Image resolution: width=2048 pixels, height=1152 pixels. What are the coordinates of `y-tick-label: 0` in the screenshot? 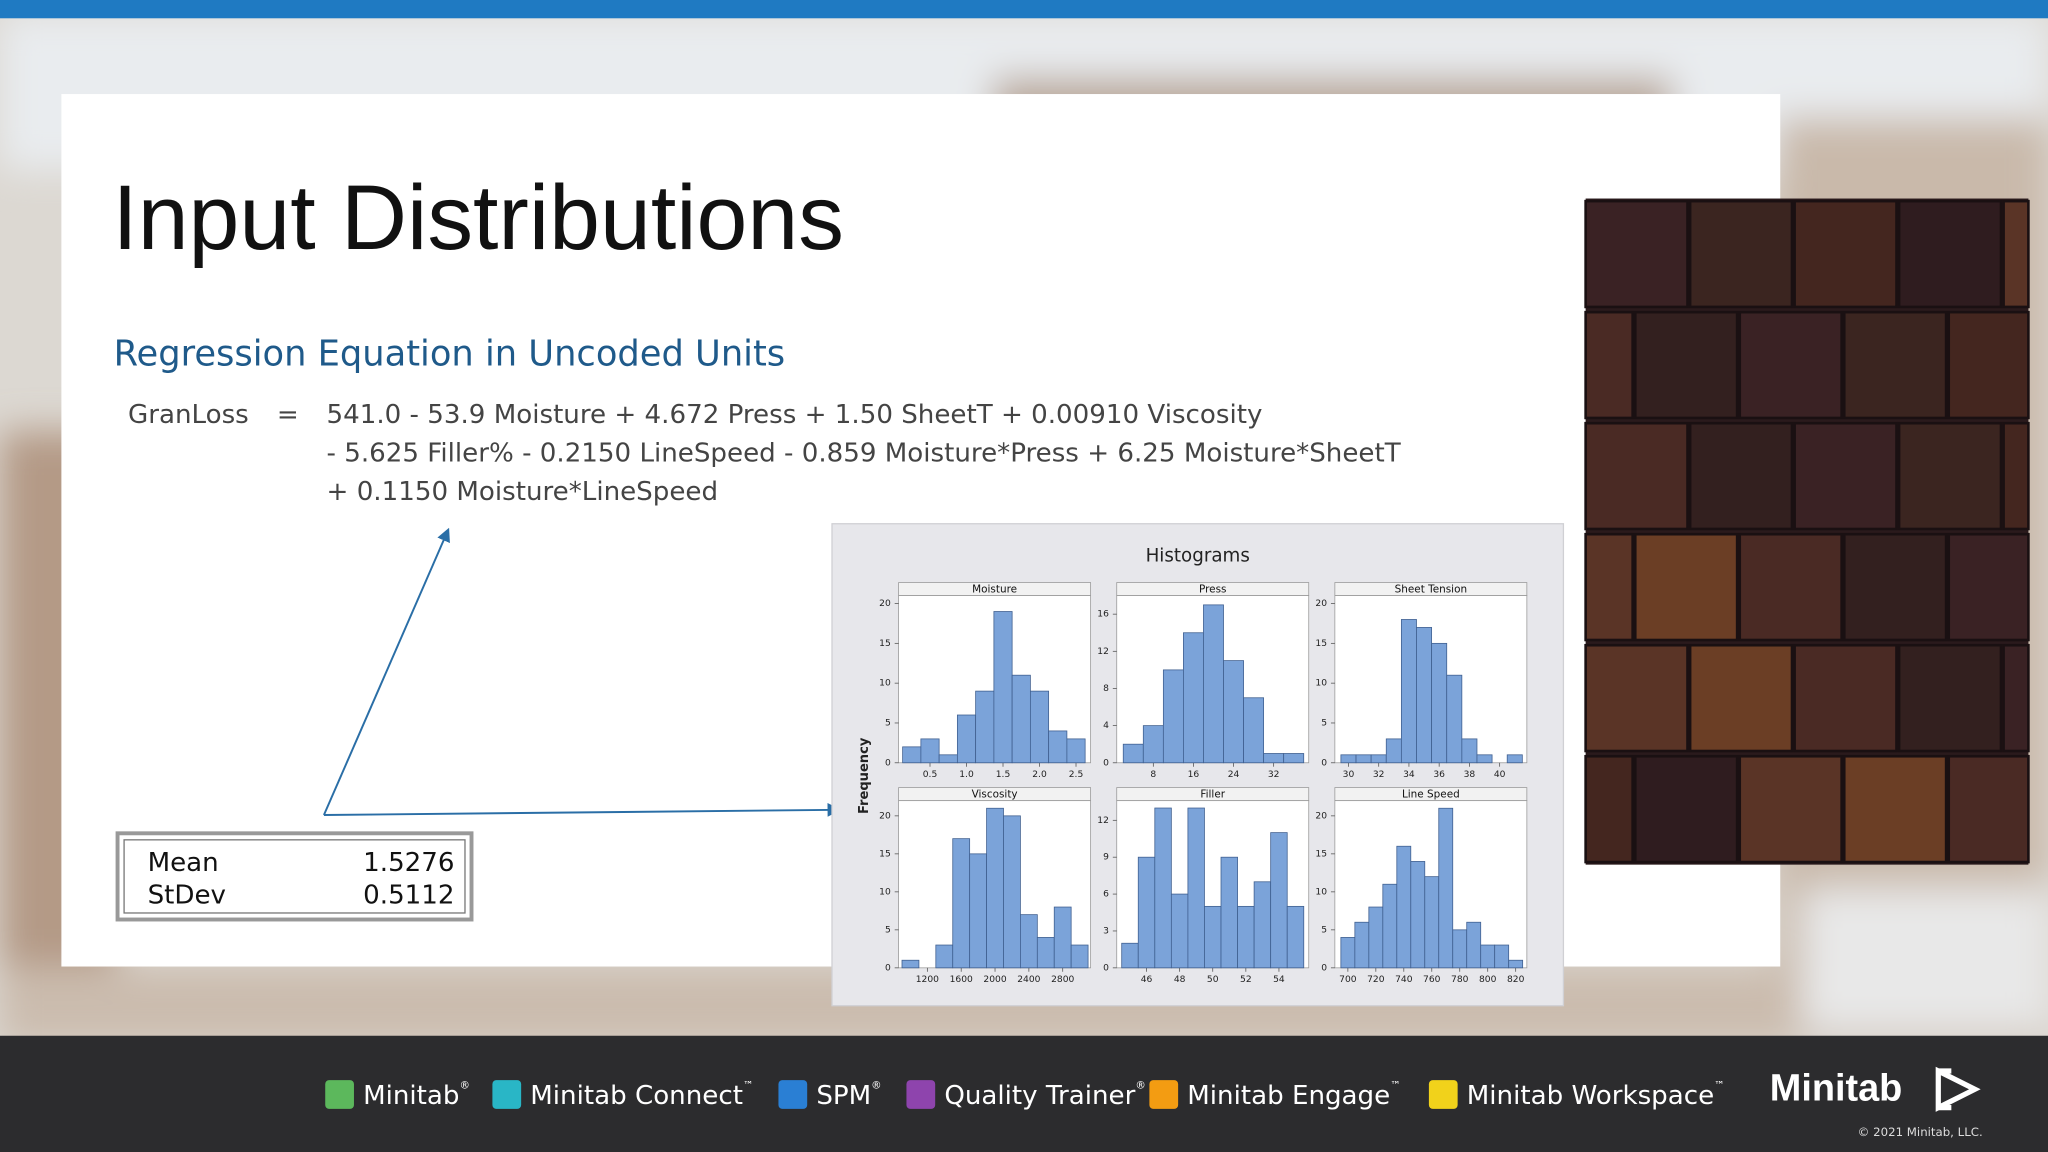 It's located at (1106, 968).